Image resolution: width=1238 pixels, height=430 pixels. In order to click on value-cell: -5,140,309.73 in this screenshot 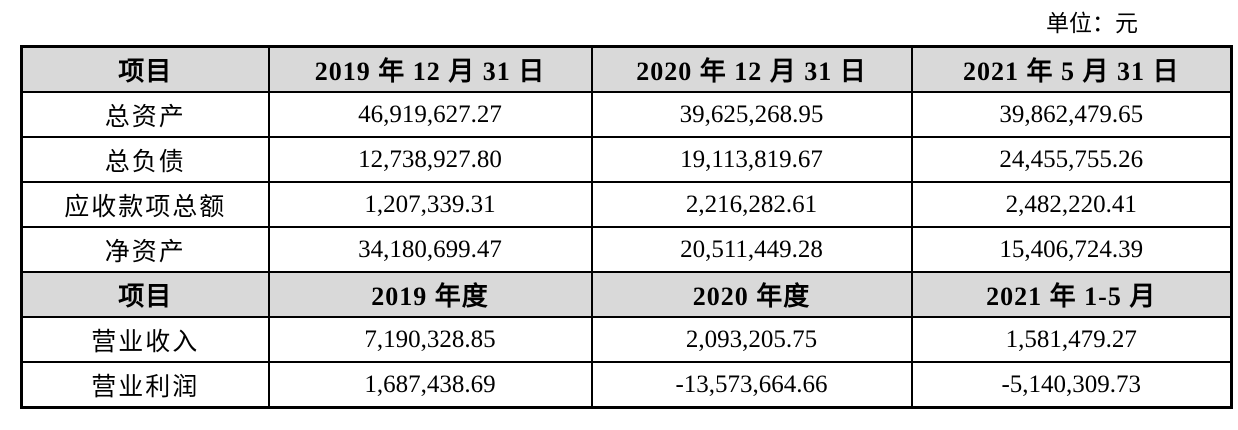, I will do `click(1071, 385)`.